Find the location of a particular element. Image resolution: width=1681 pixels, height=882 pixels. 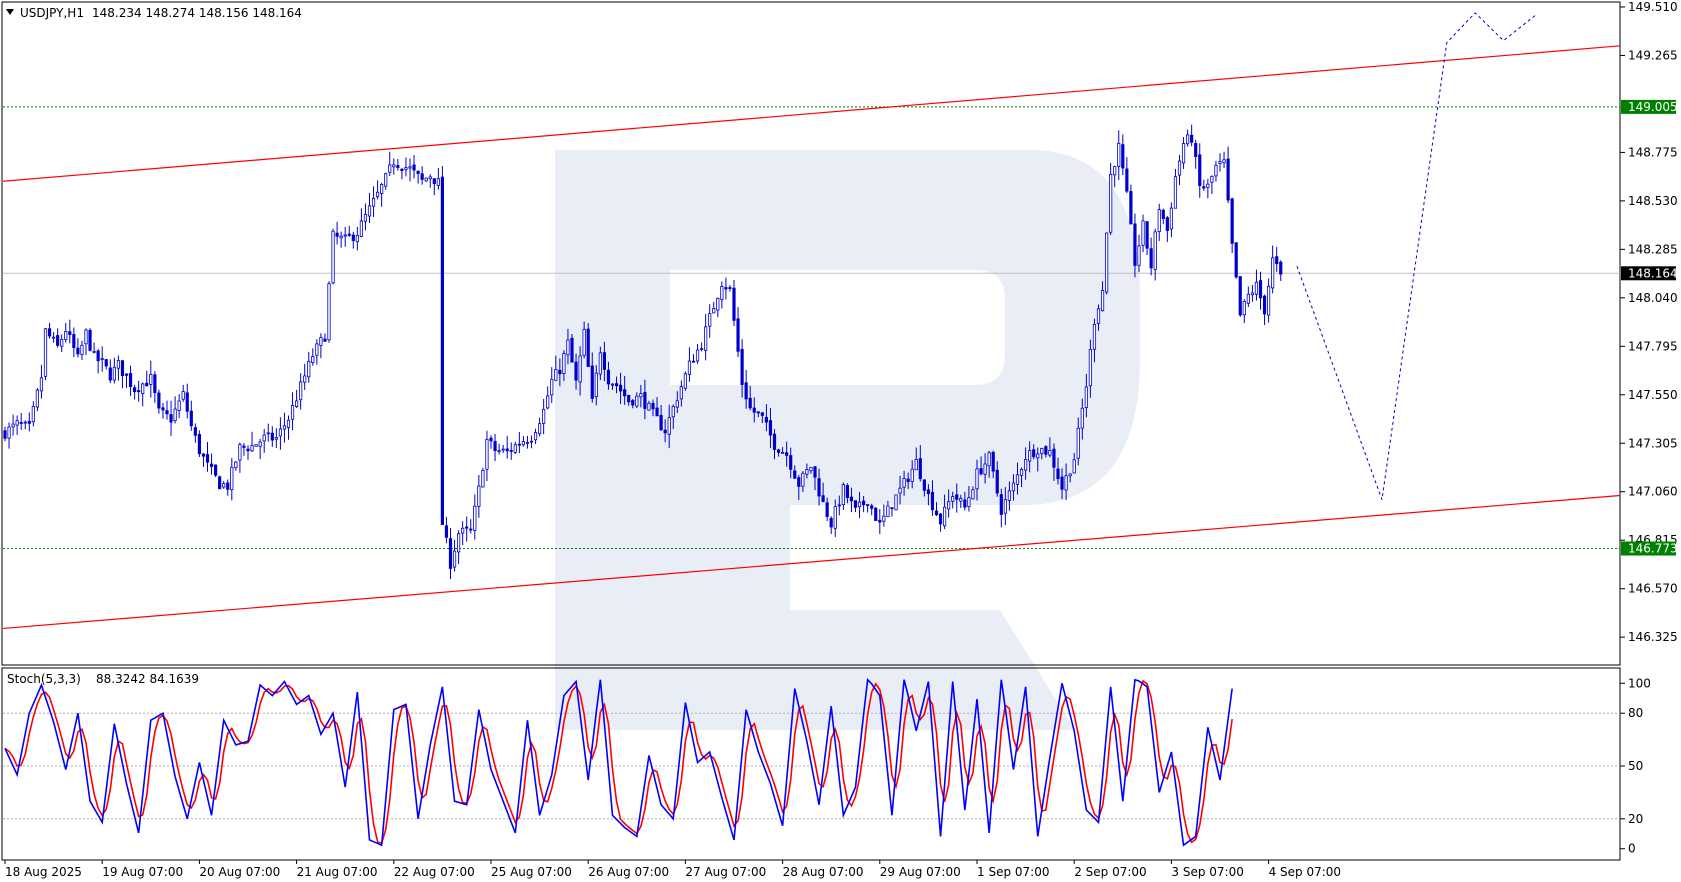

stoch-tick-label: 50 is located at coordinates (1635, 766).